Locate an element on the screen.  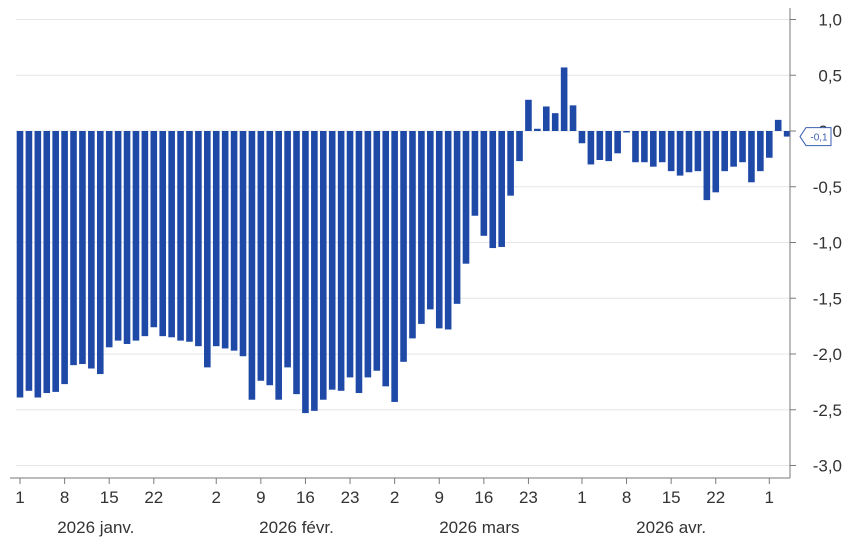
month-label: 2026 mars is located at coordinates (479, 527).